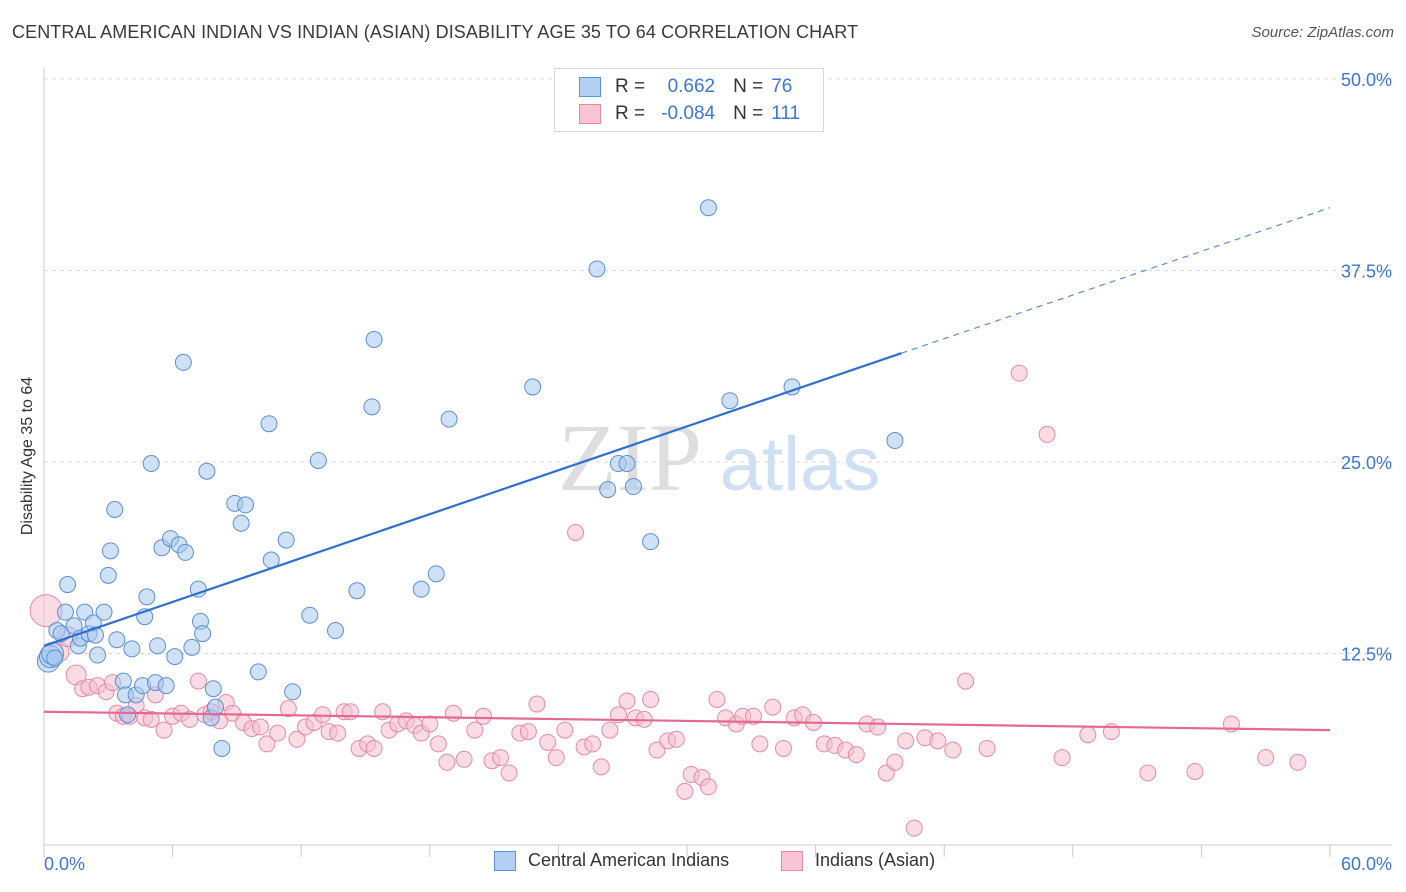 The width and height of the screenshot is (1406, 892). What do you see at coordinates (792, 860) in the screenshot?
I see `series-swatch-pink` at bounding box center [792, 860].